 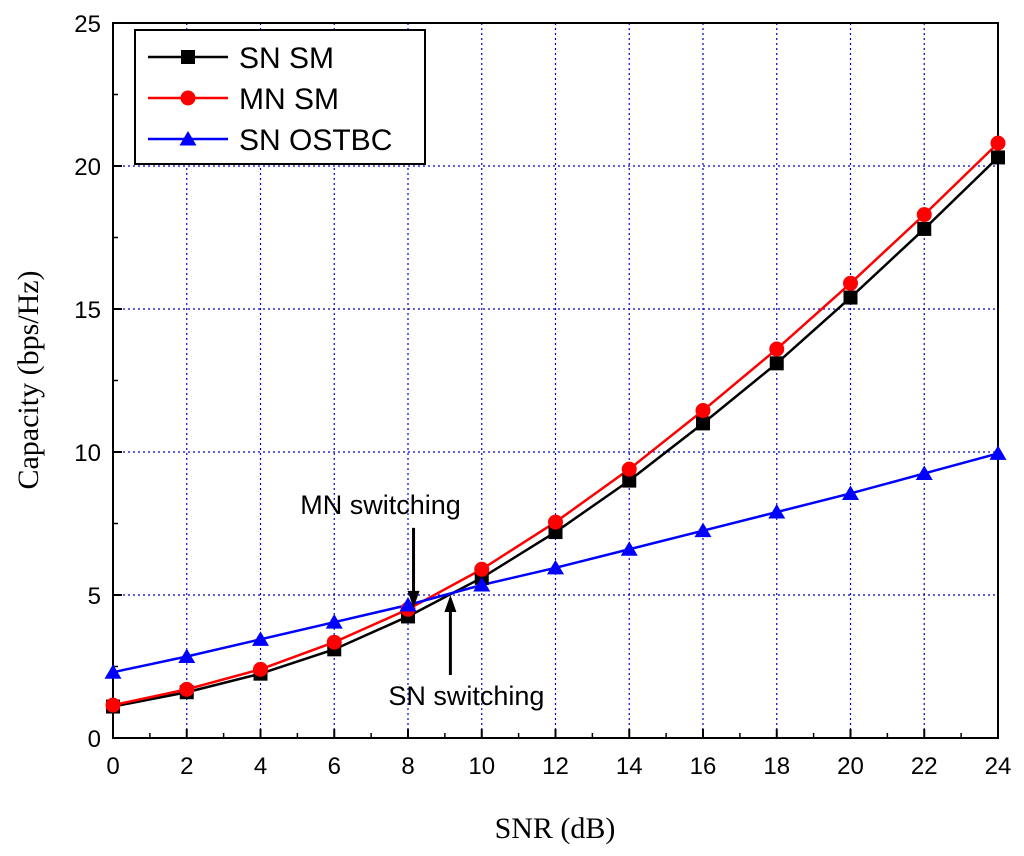 What do you see at coordinates (334, 766) in the screenshot?
I see `x-tick-label: 6` at bounding box center [334, 766].